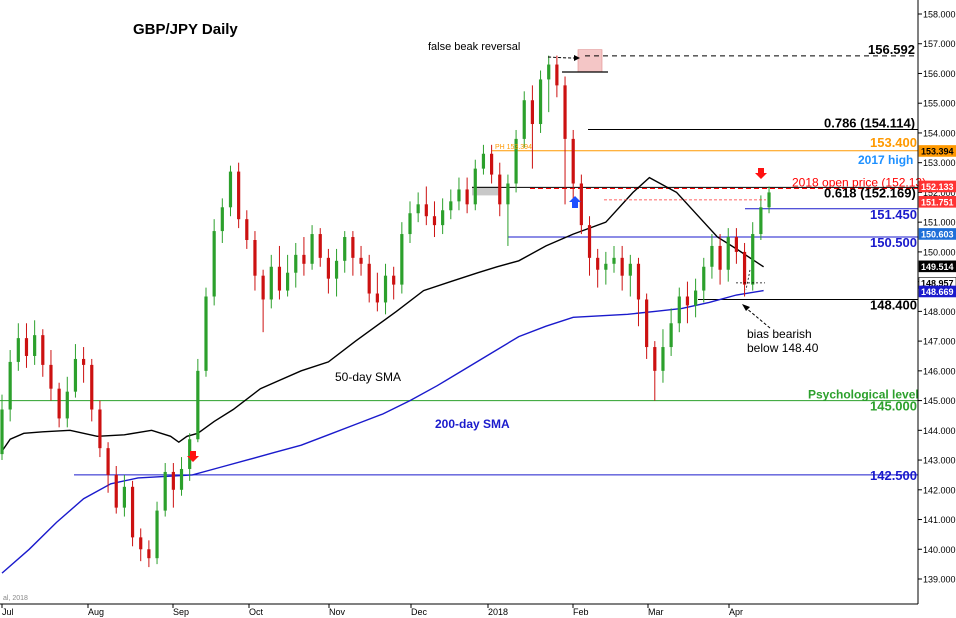 The image size is (956, 618). Describe the element at coordinates (474, 47) in the screenshot. I see `annotation-0: false beak reversal` at that location.